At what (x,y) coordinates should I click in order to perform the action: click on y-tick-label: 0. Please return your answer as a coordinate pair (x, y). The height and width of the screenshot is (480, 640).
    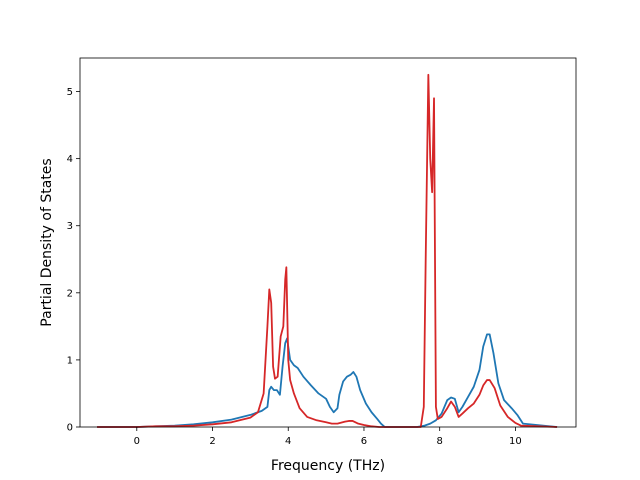
    Looking at the image, I should click on (70, 428).